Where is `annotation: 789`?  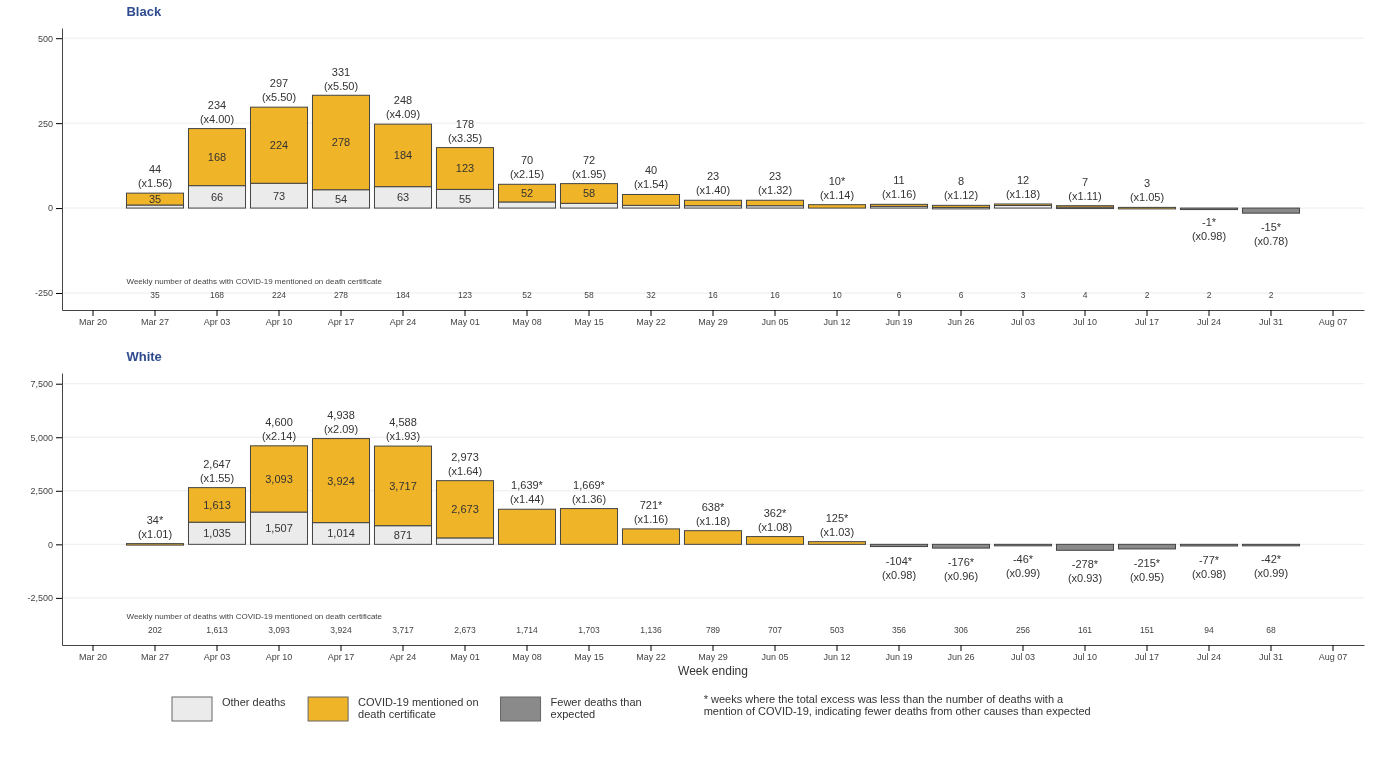
annotation: 789 is located at coordinates (713, 630).